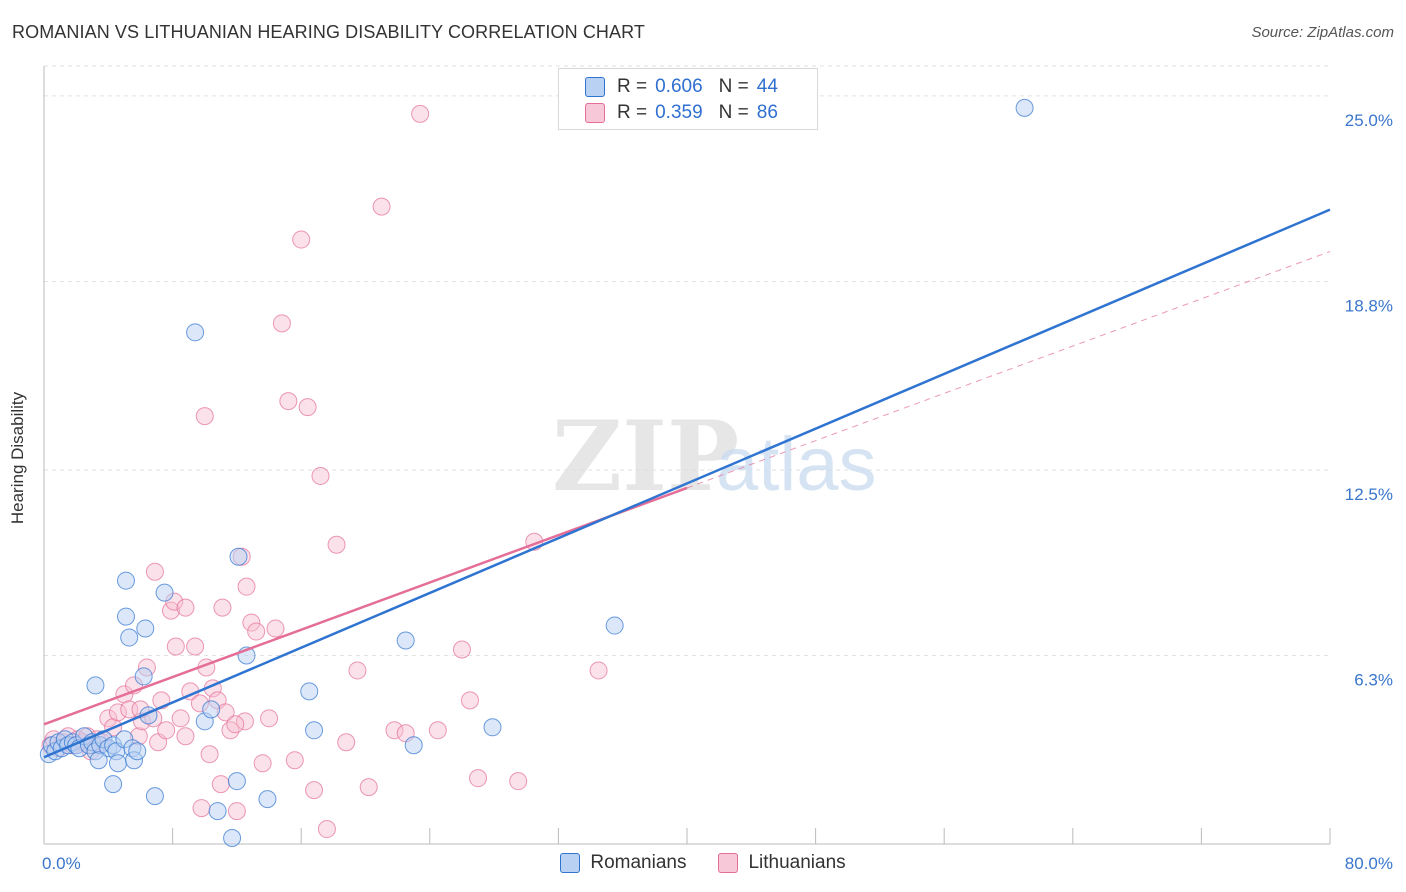 This screenshot has width=1406, height=892. What do you see at coordinates (797, 862) in the screenshot?
I see `lithuanians-legend-label: Lithuanians` at bounding box center [797, 862].